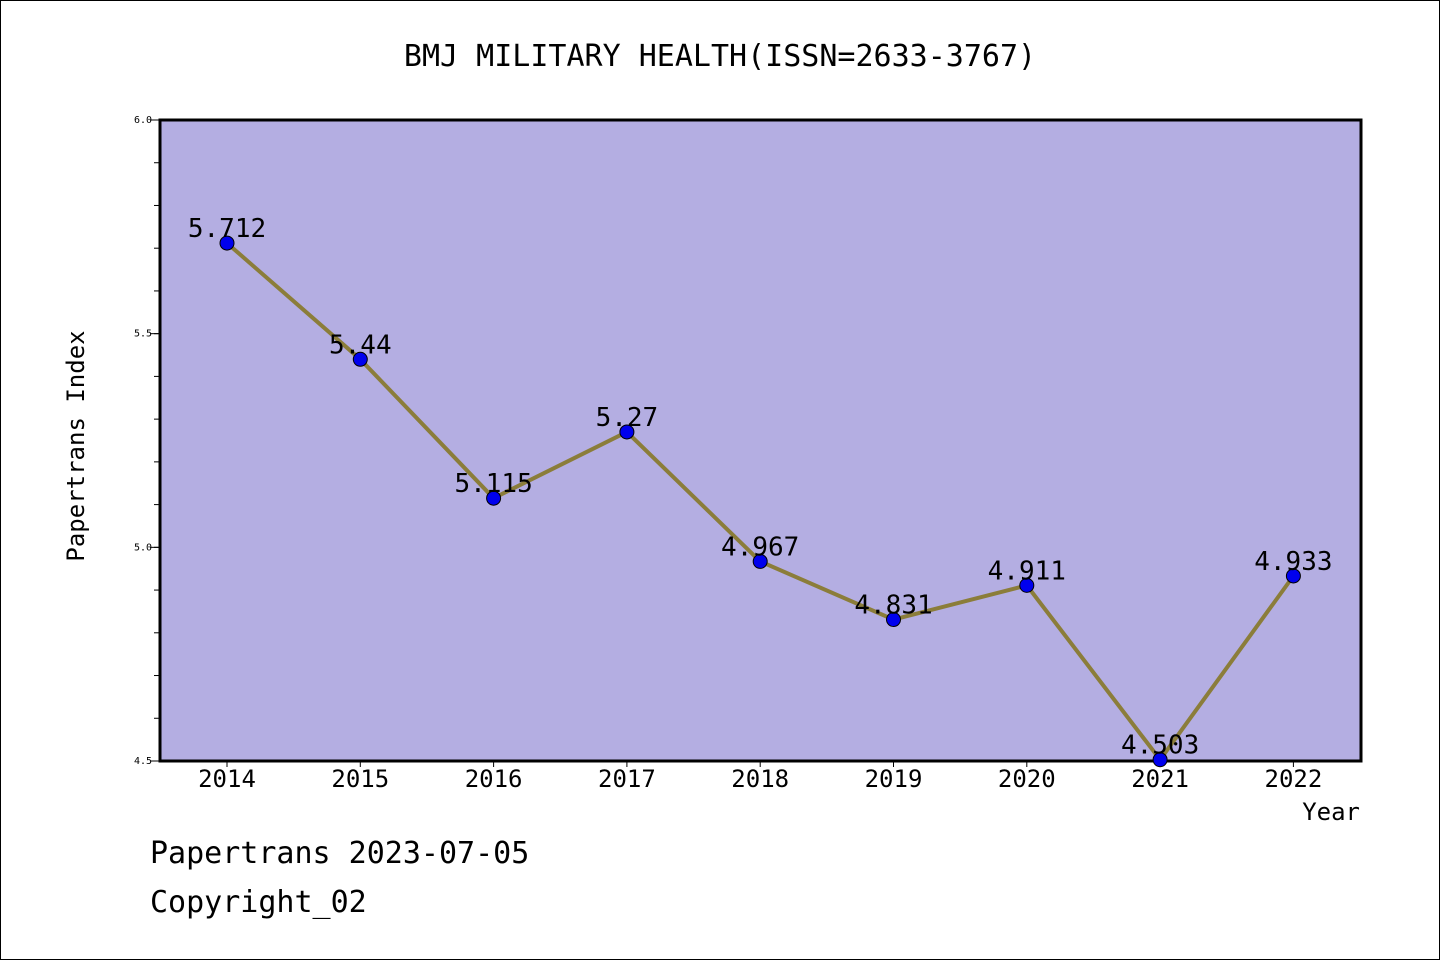 This screenshot has width=1440, height=960. I want to click on data-label: 5.115, so click(493, 484).